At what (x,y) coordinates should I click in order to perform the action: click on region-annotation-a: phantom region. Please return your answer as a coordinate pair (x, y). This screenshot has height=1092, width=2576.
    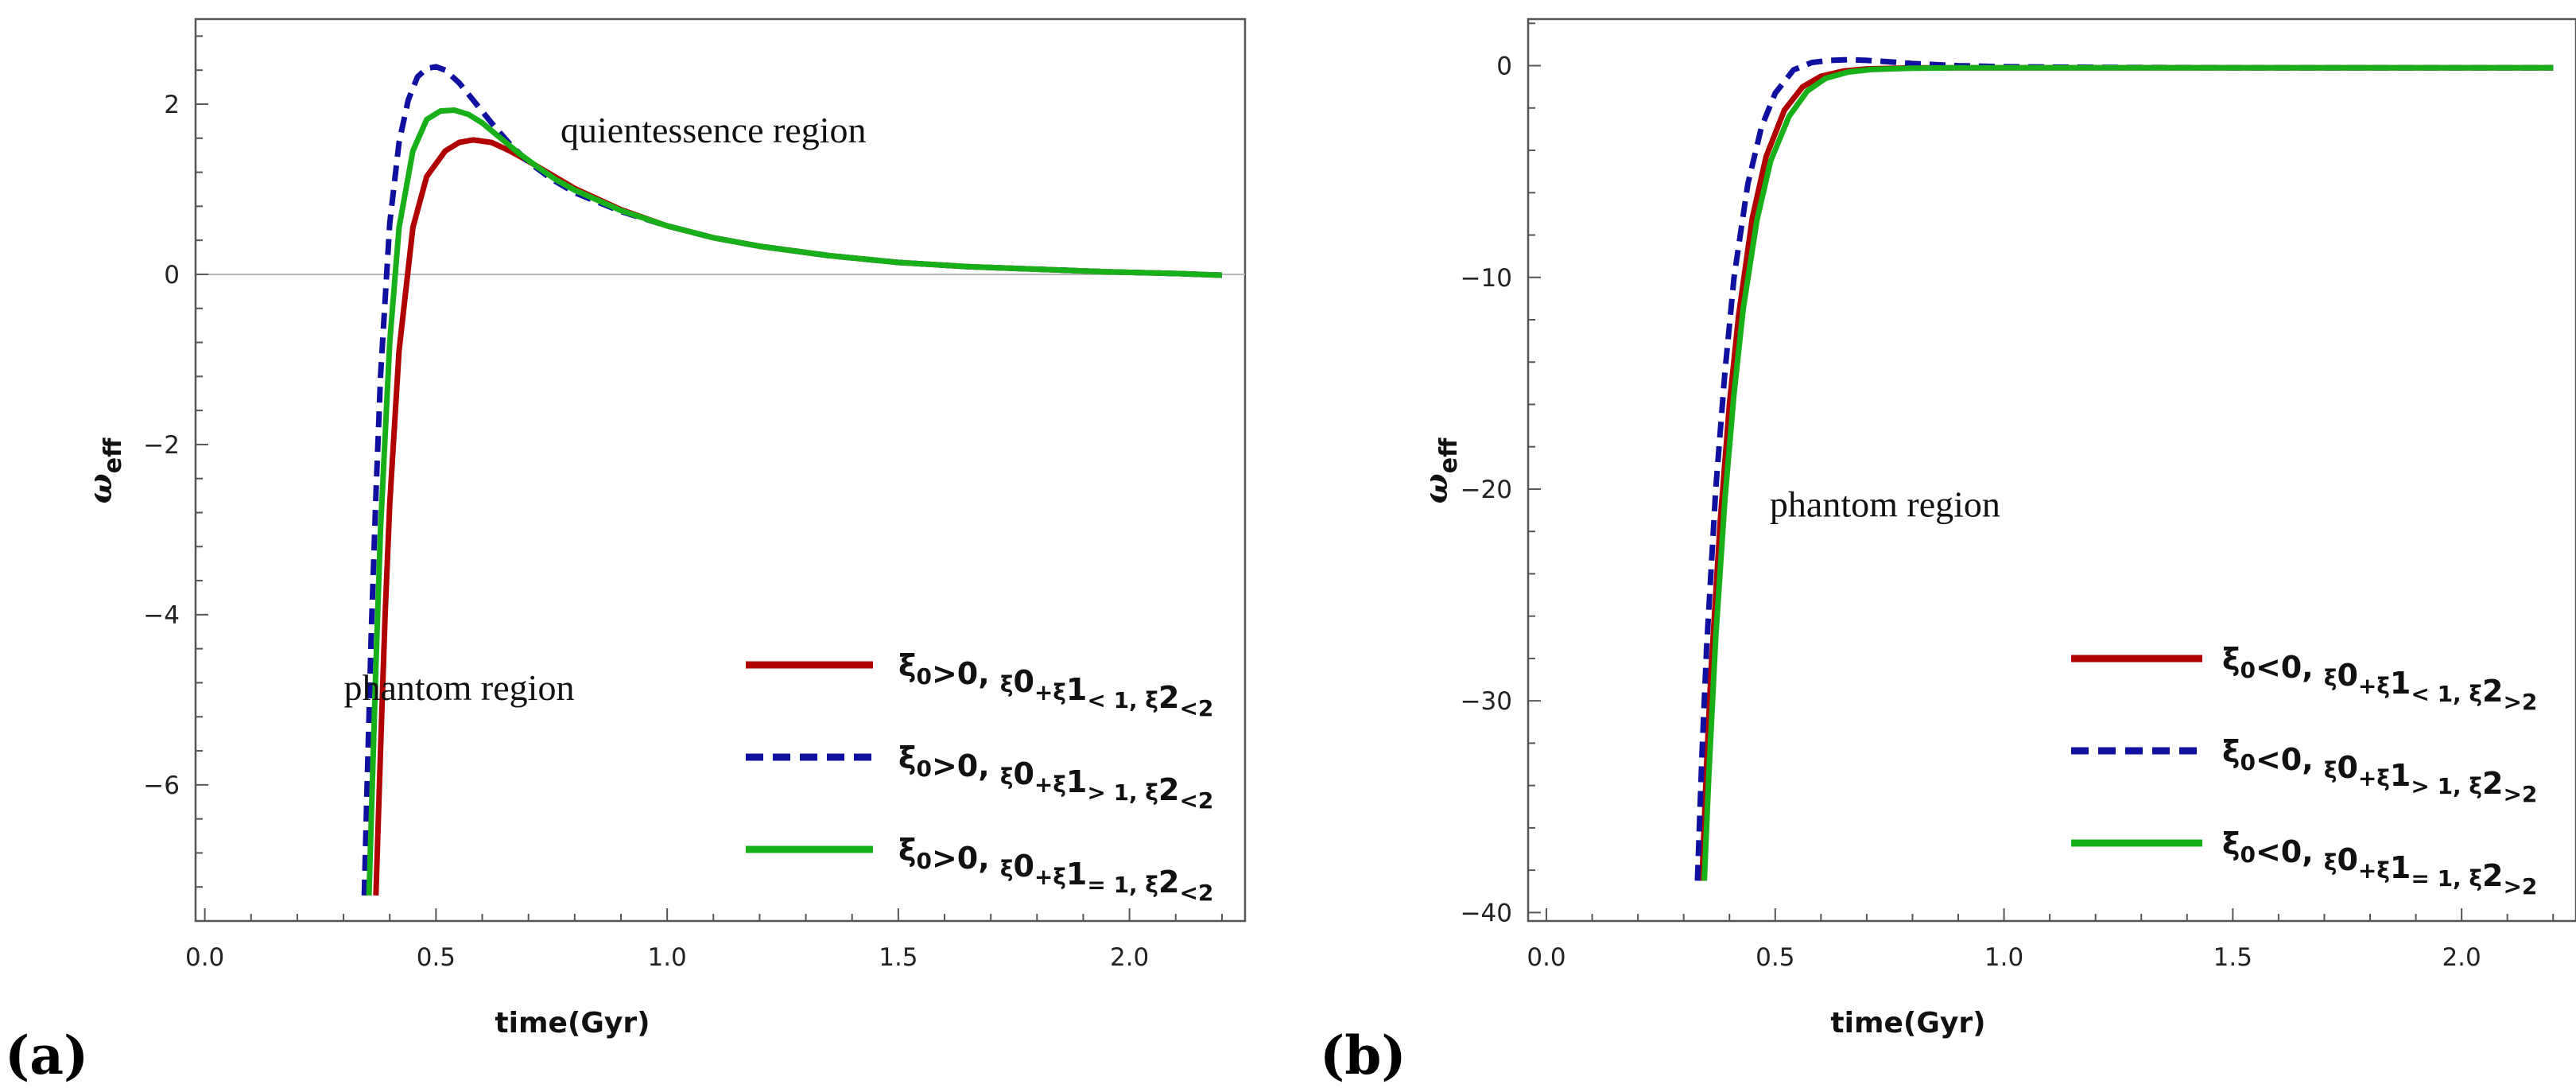
    Looking at the image, I should click on (459, 687).